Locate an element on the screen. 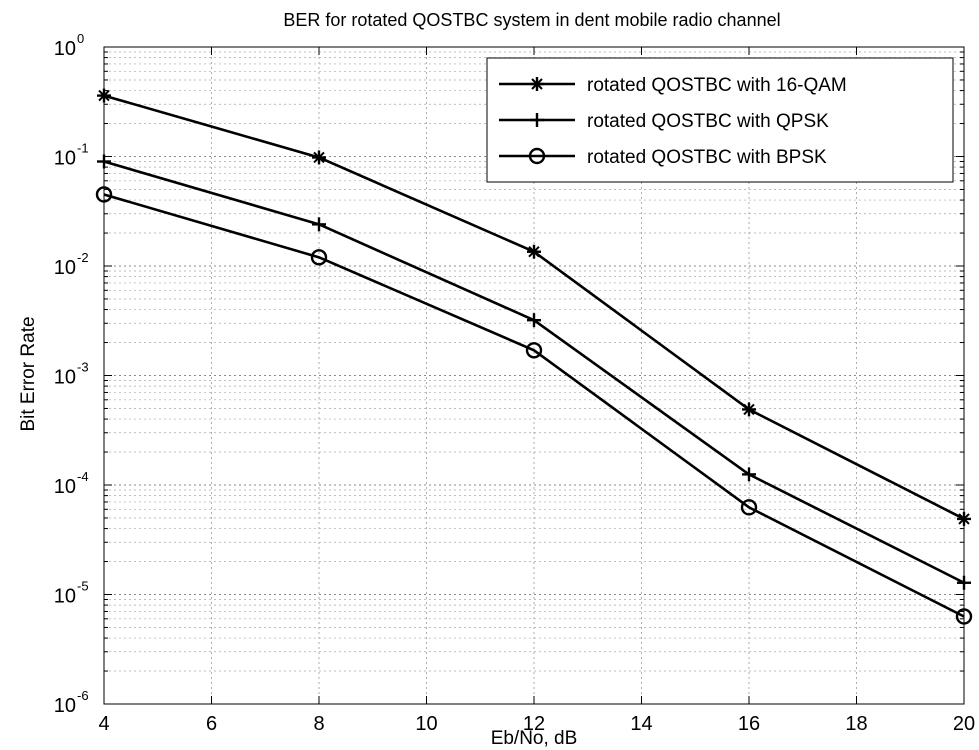 The image size is (979, 750). y-axis-label: Bit Error Rate is located at coordinates (28, 373).